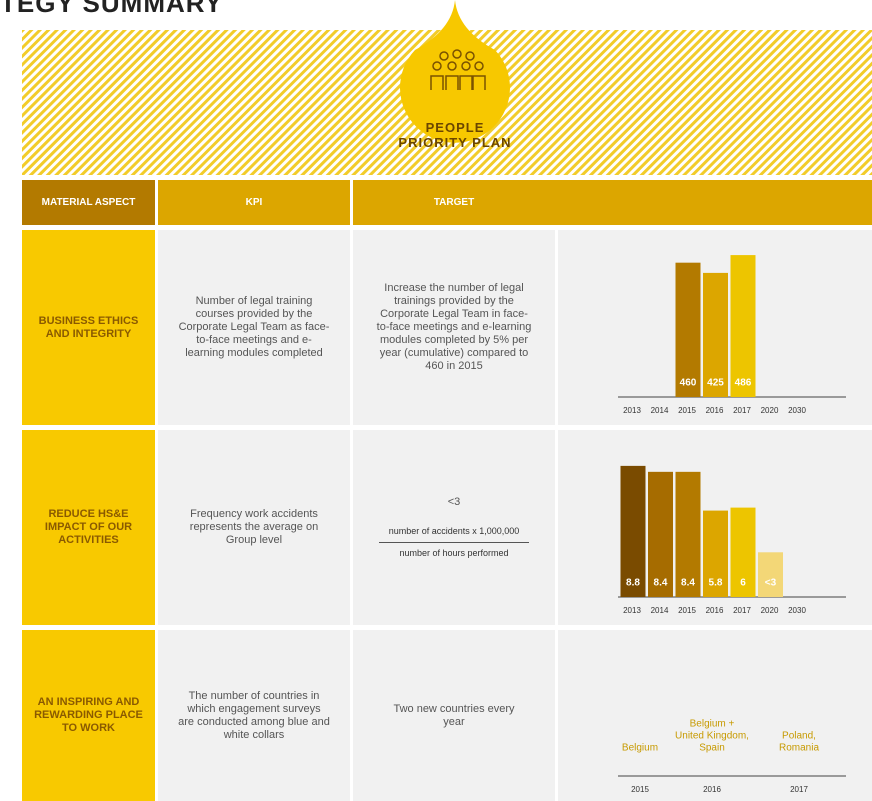 This screenshot has height=801, width=872. Describe the element at coordinates (799, 748) in the screenshot. I see `country-label: Romania` at that location.